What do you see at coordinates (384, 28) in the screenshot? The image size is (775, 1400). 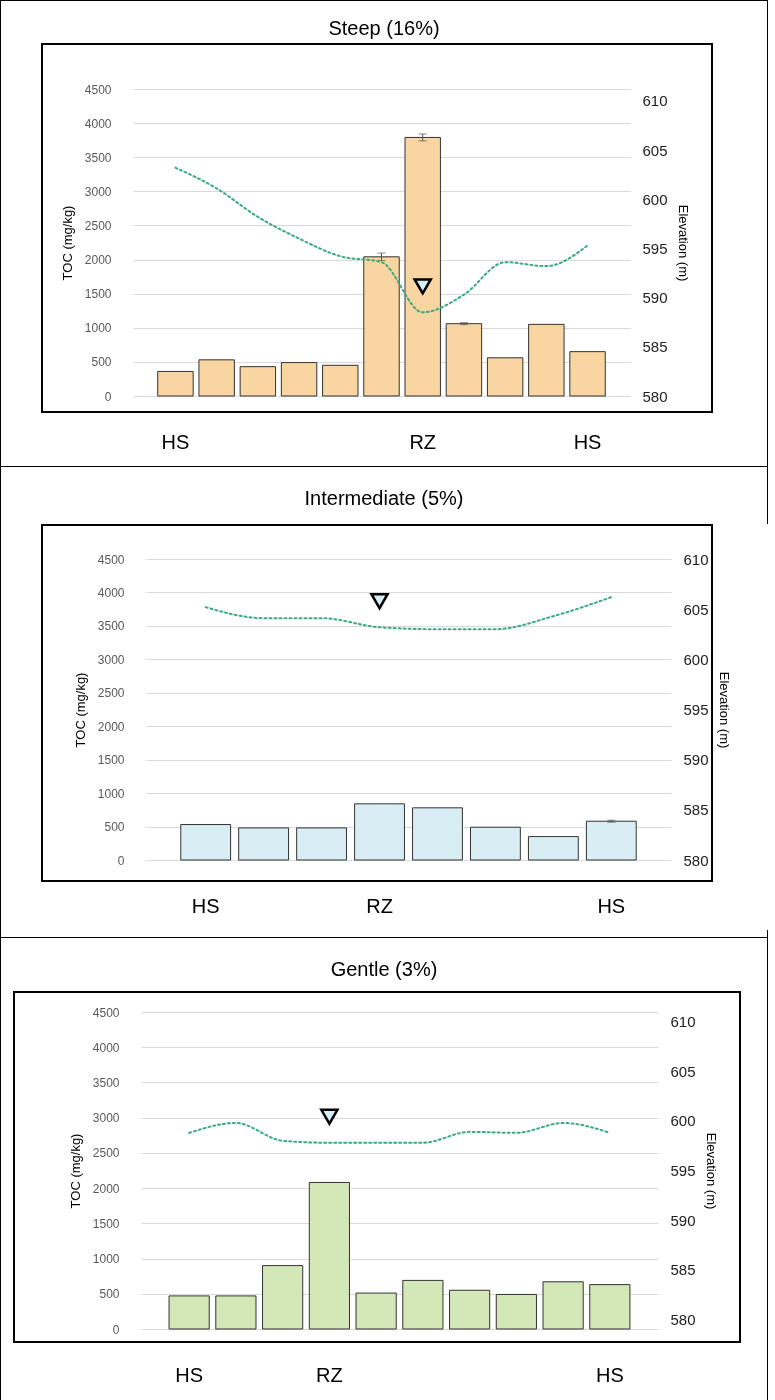 I see `chart-title: Steep (16%)` at bounding box center [384, 28].